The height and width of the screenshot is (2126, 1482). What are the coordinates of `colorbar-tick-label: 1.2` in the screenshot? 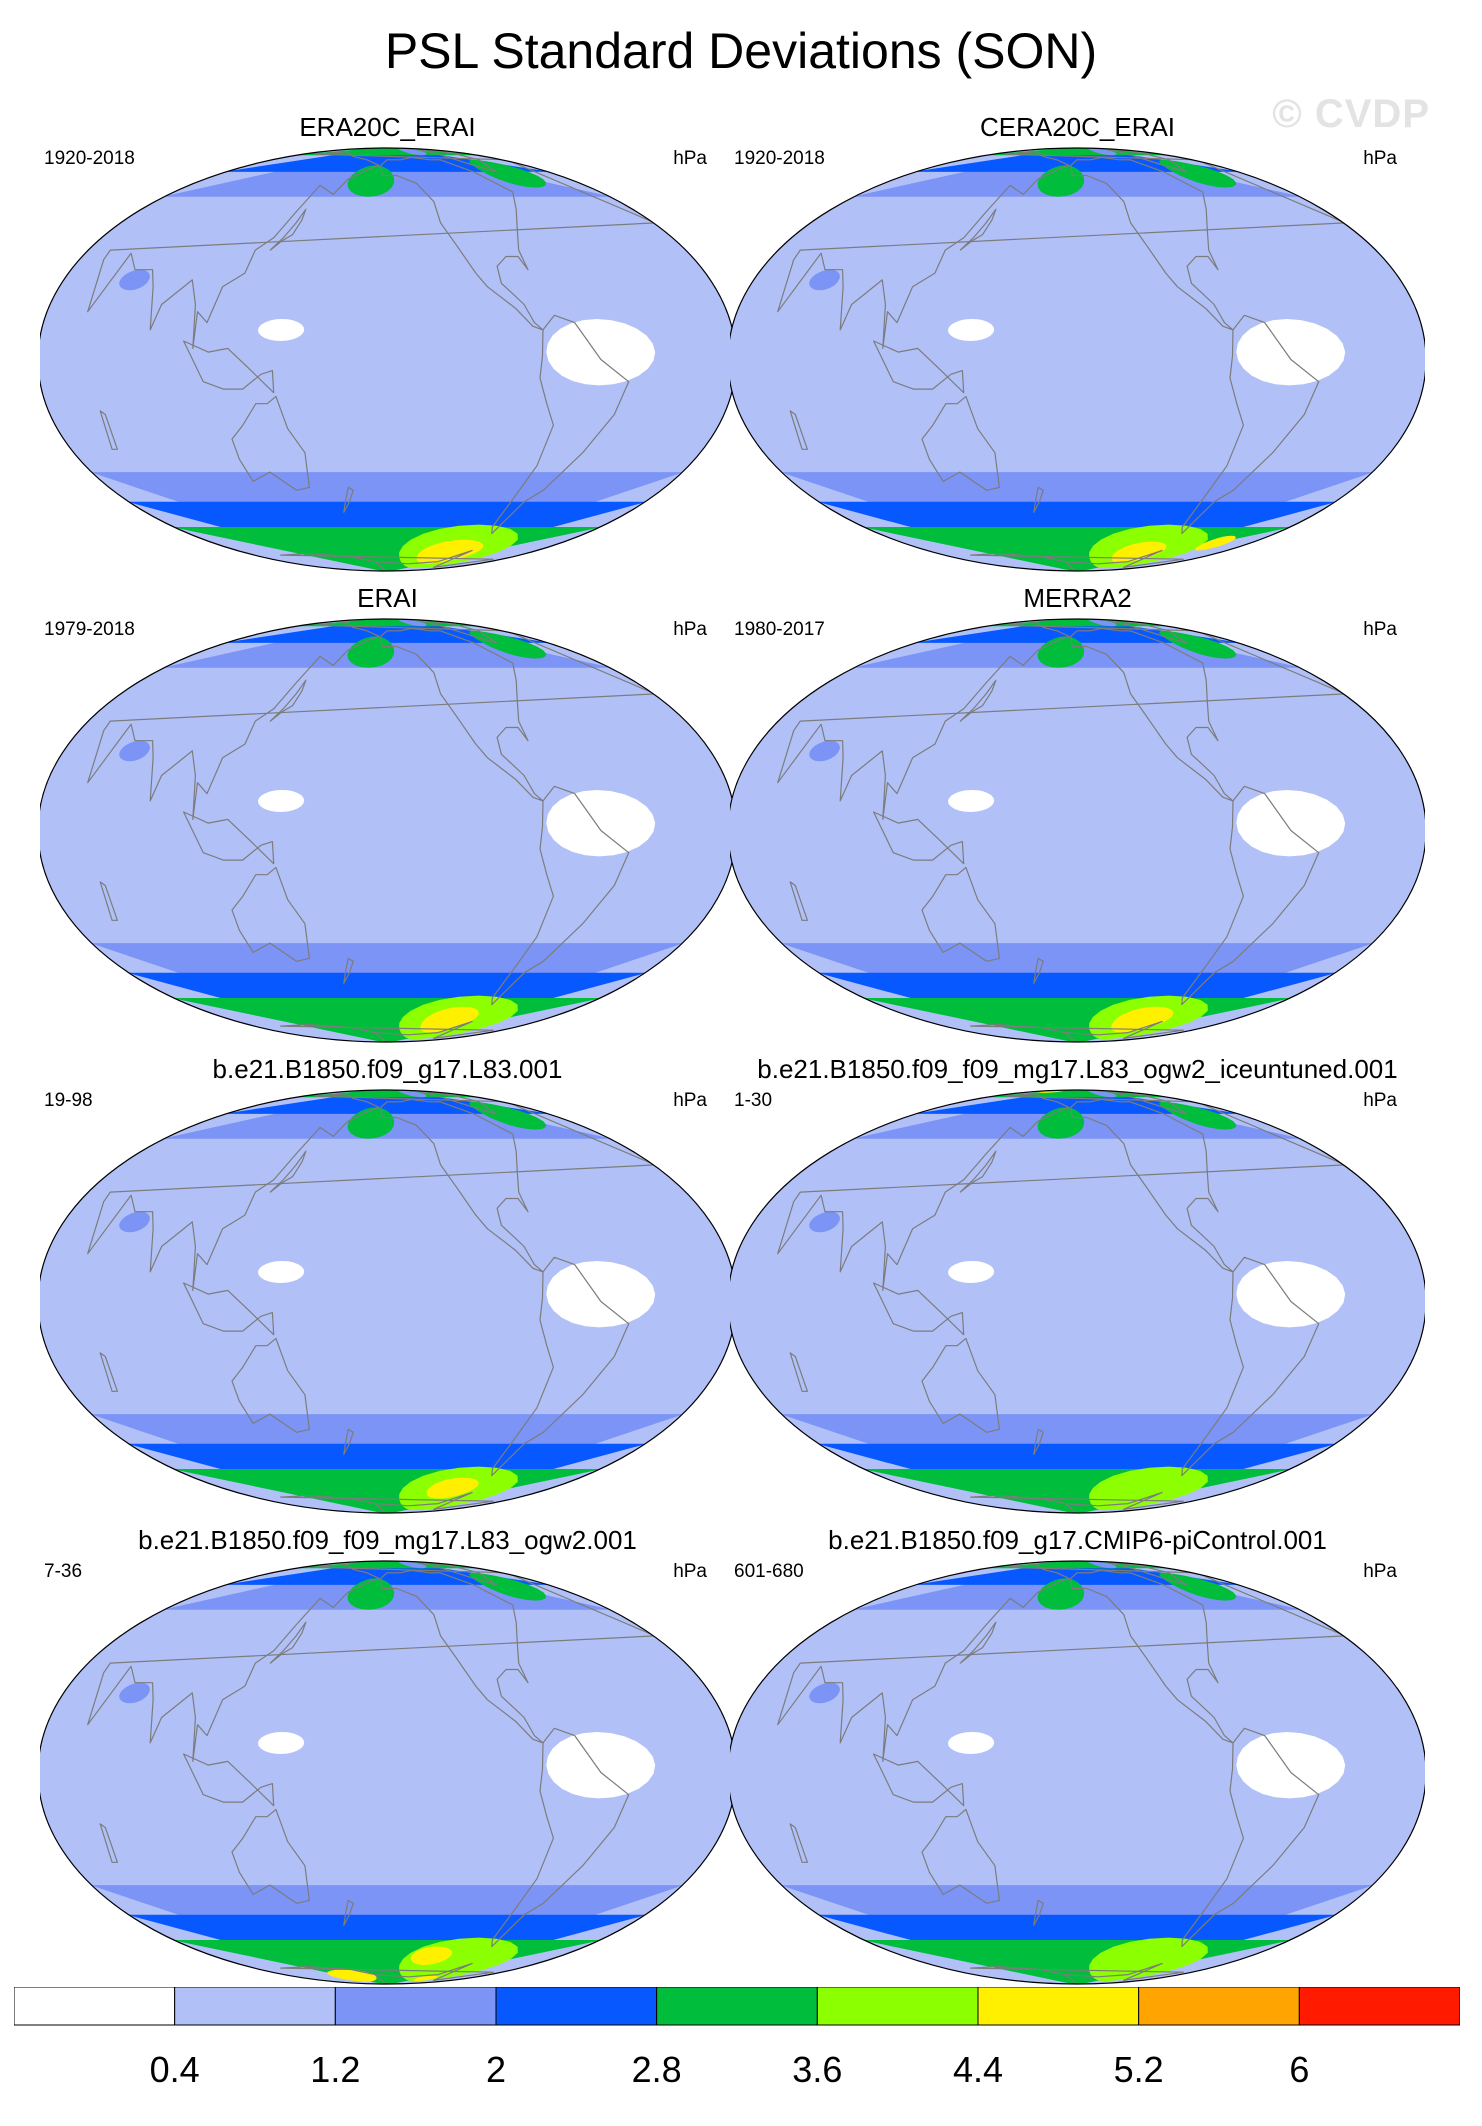 It's located at (335, 2069).